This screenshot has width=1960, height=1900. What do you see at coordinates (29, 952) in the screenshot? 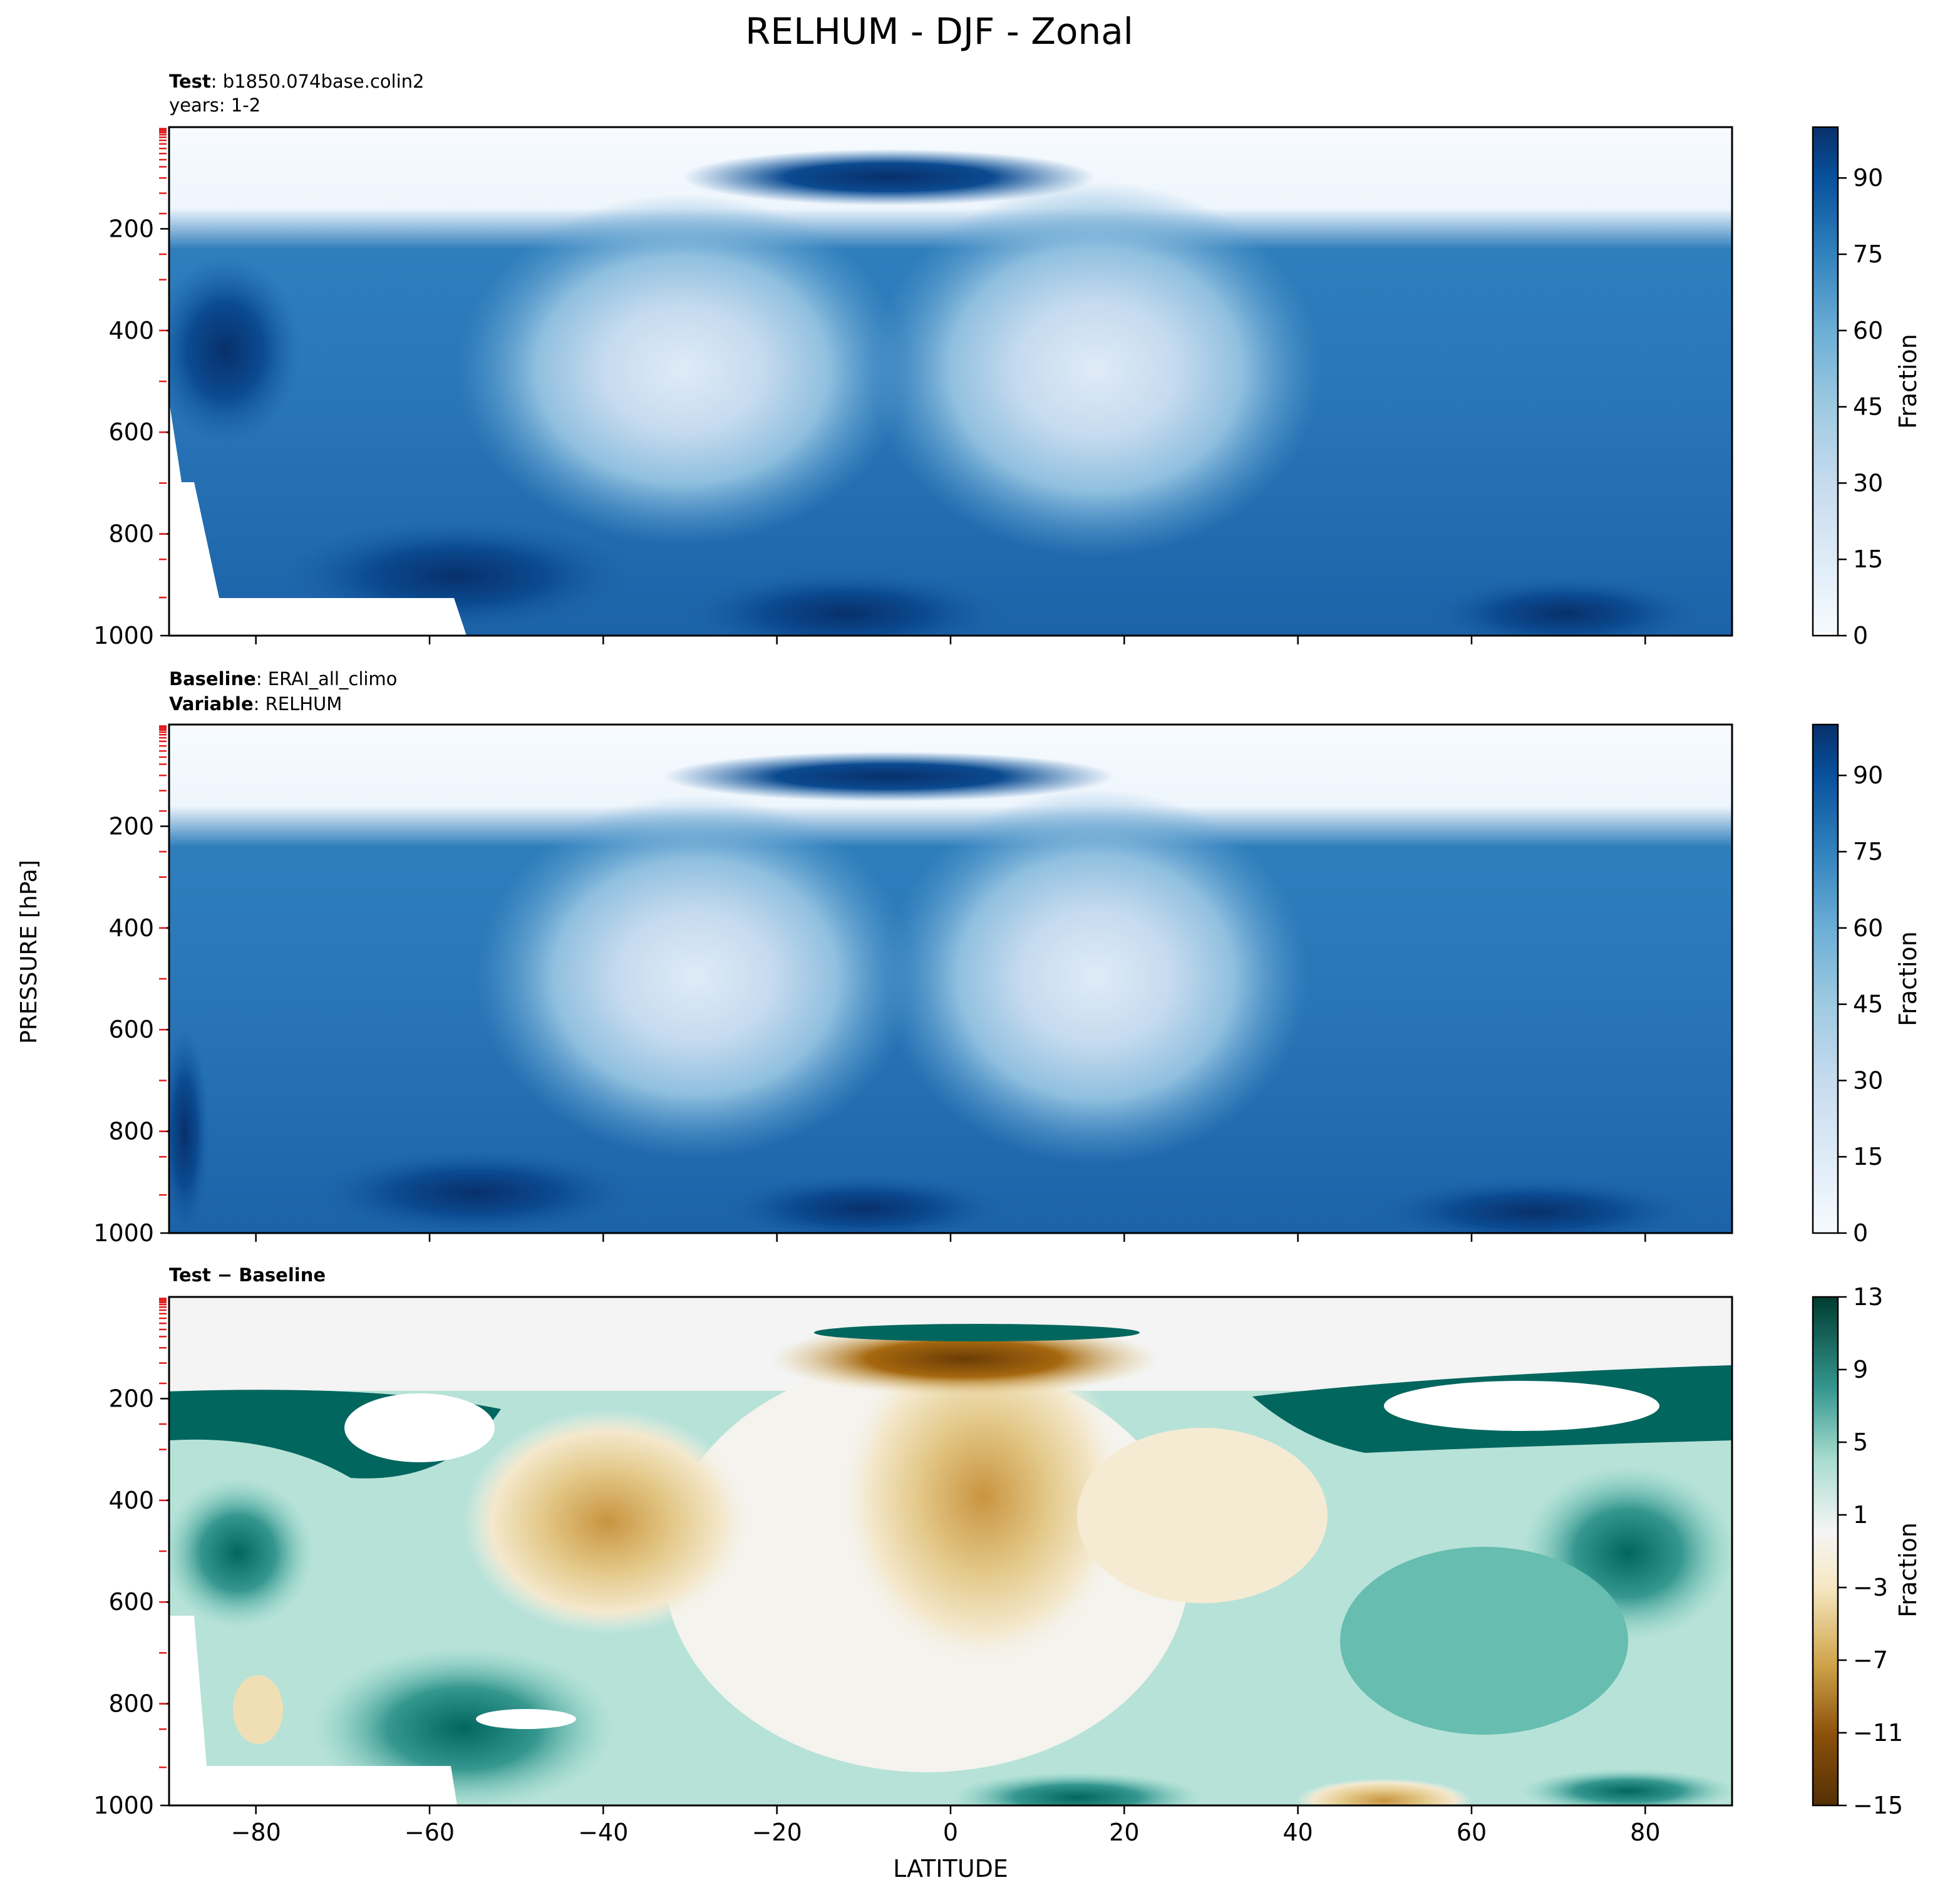
I see `shared-y-label: PRESSURE [hPa]` at bounding box center [29, 952].